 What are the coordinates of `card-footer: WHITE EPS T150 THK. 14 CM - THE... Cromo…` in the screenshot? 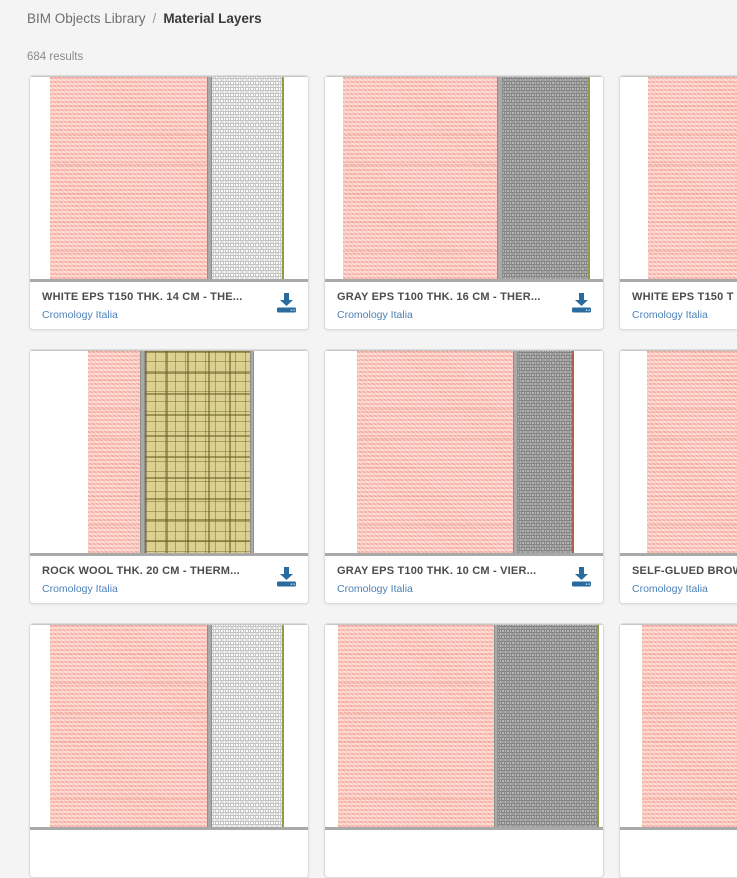 It's located at (169, 302).